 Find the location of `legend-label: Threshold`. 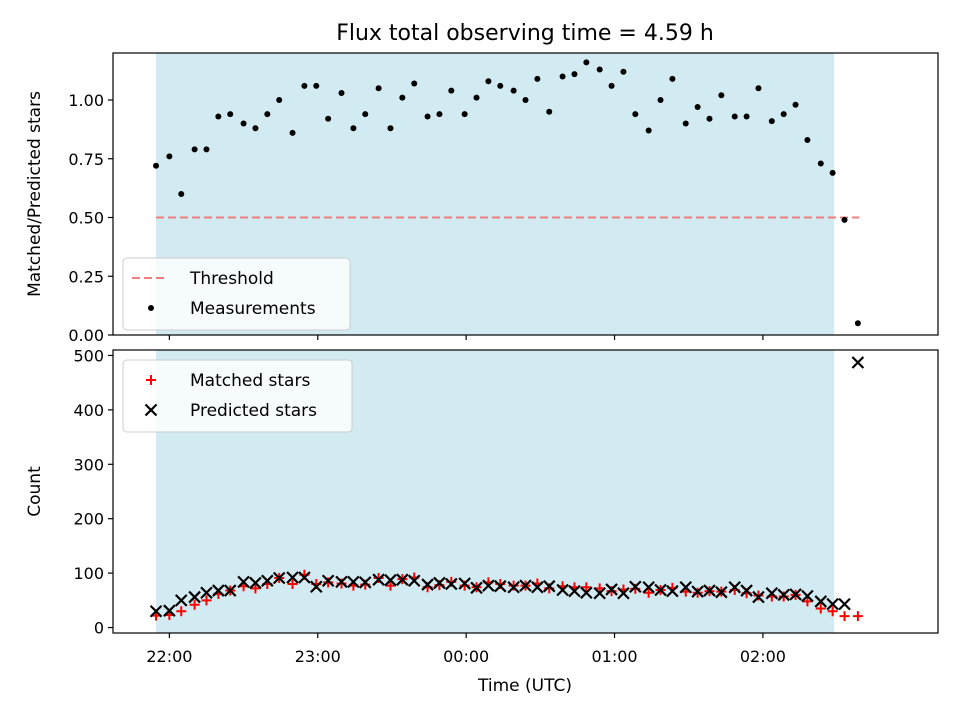

legend-label: Threshold is located at coordinates (231, 279).